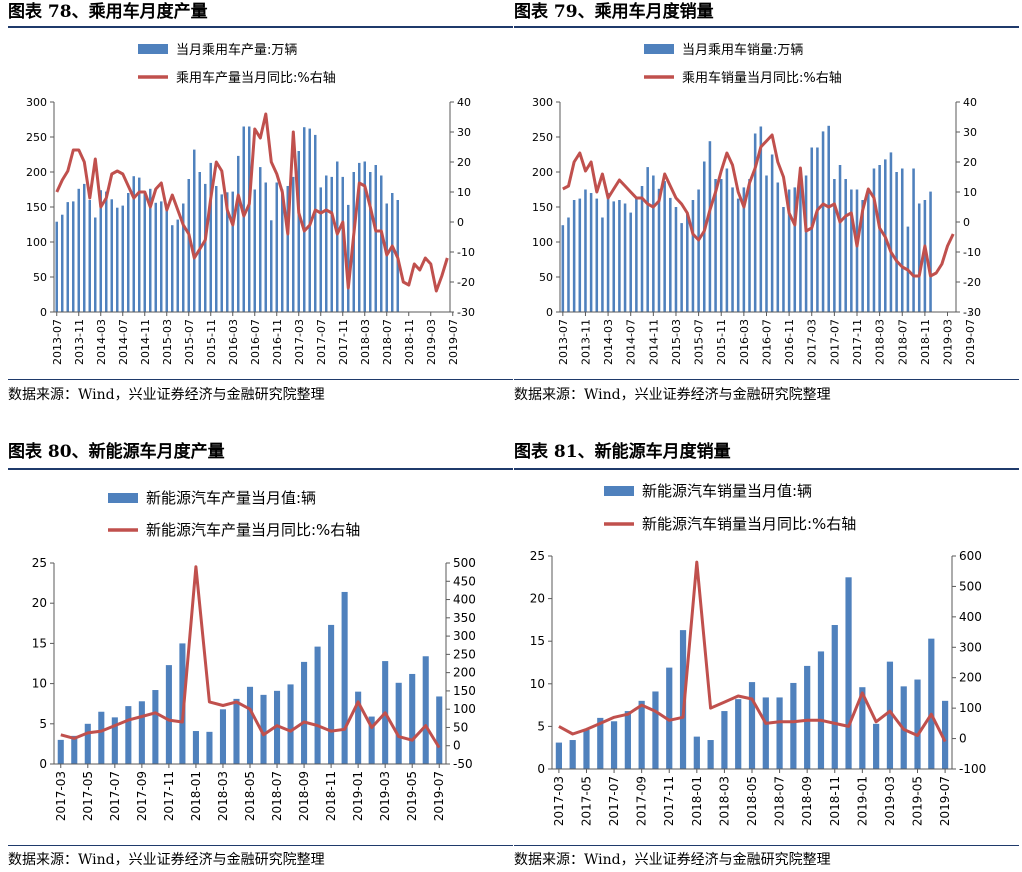 The height and width of the screenshot is (872, 1022). What do you see at coordinates (277, 796) in the screenshot?
I see `x-tick-label: 2018-07` at bounding box center [277, 796].